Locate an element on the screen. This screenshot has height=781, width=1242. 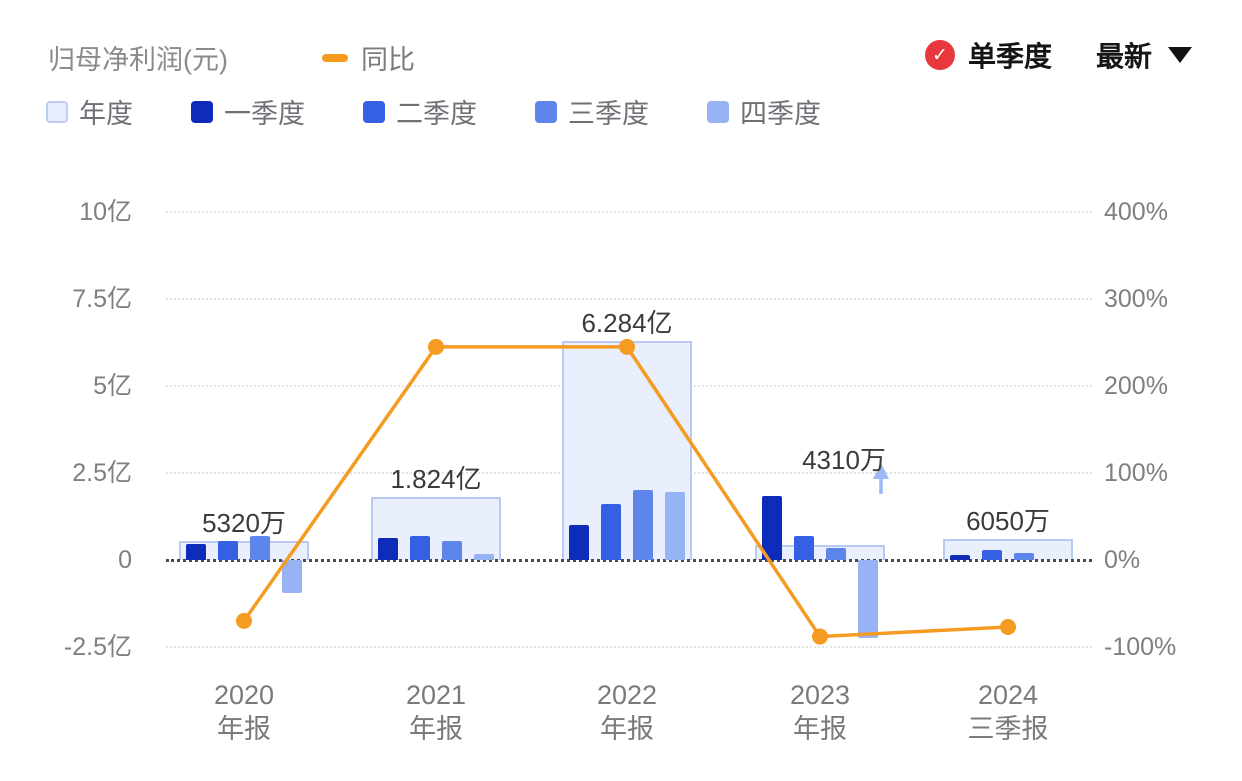
legend-item-q2: 二季度 is located at coordinates (420, 111).